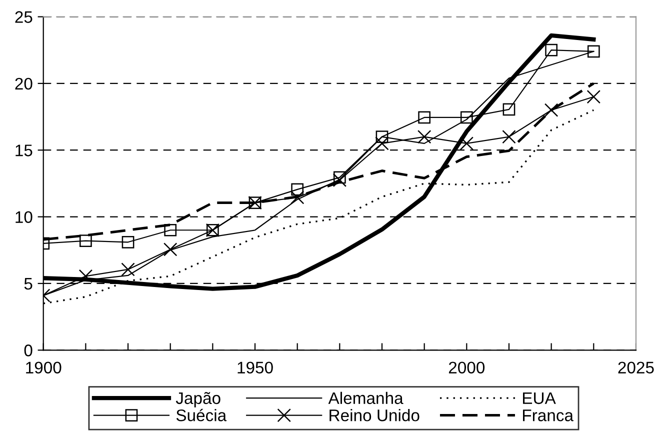  What do you see at coordinates (466, 368) in the screenshot?
I see `x-tick-label: 2000` at bounding box center [466, 368].